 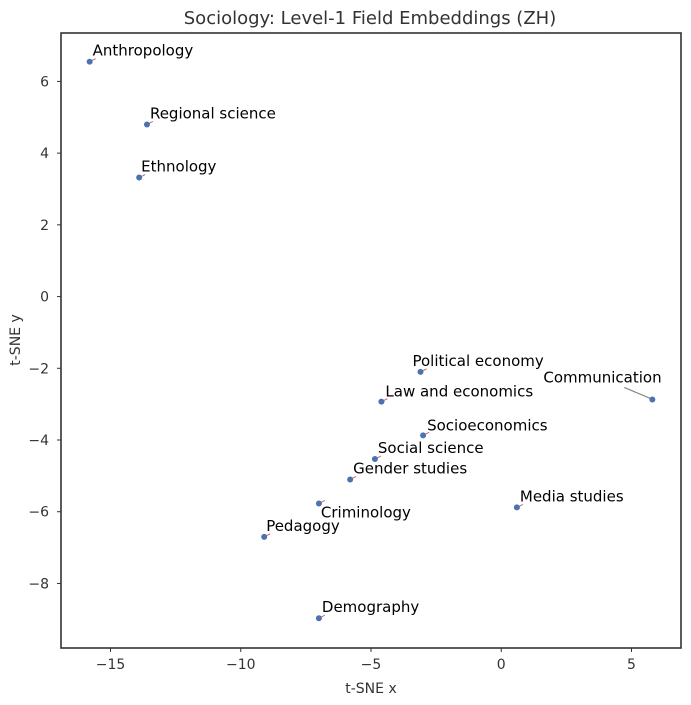 I want to click on y-tick-label: 2, so click(x=44, y=226).